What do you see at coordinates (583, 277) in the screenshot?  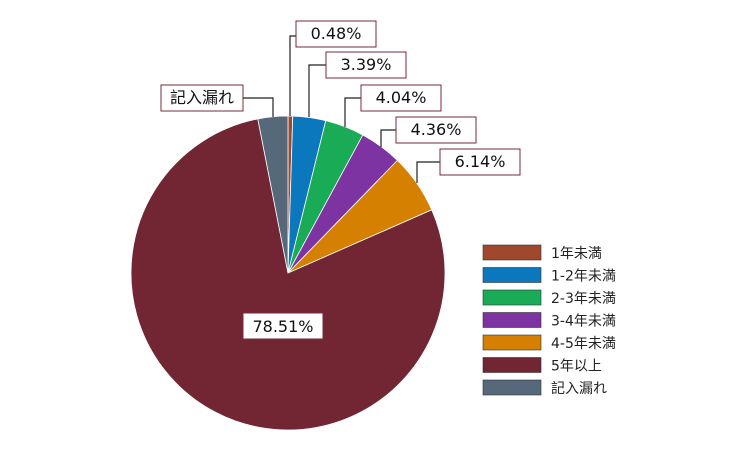 I see `legend-label: 1-2年未満` at bounding box center [583, 277].